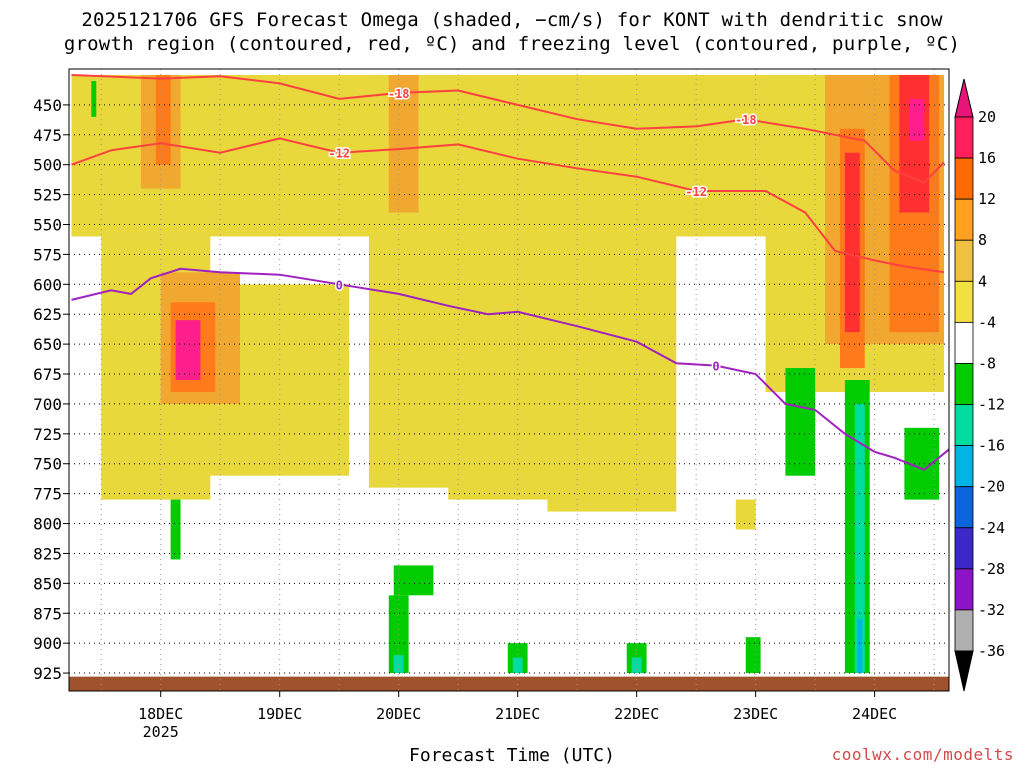  Describe the element at coordinates (991, 569) in the screenshot. I see `colorbar-label-11: -28` at that location.